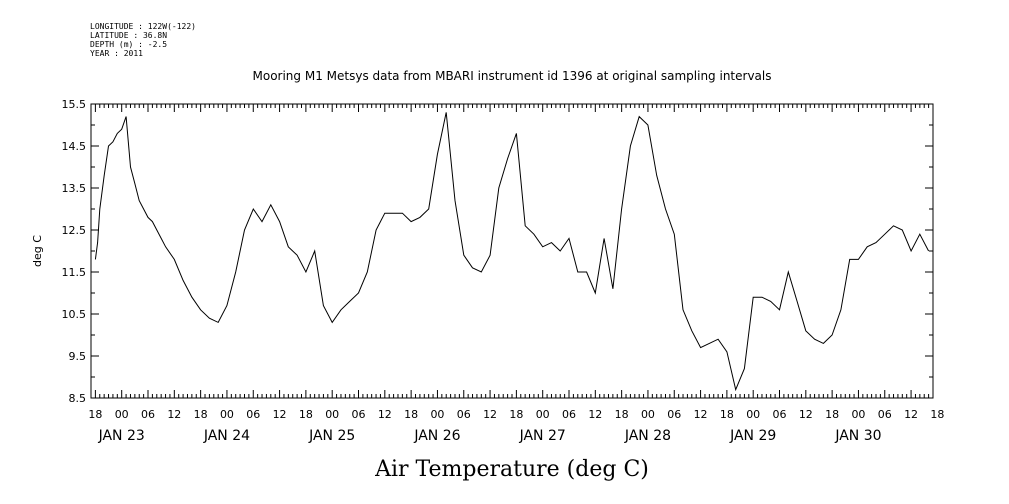 The image size is (1009, 504). I want to click on y-tick-label: 8.5, so click(78, 398).